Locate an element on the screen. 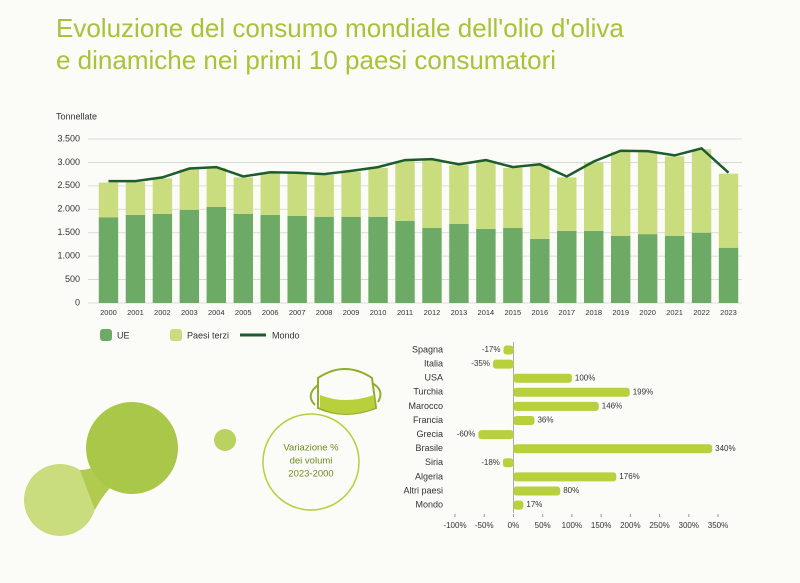  legend-label: Mondo is located at coordinates (286, 335).